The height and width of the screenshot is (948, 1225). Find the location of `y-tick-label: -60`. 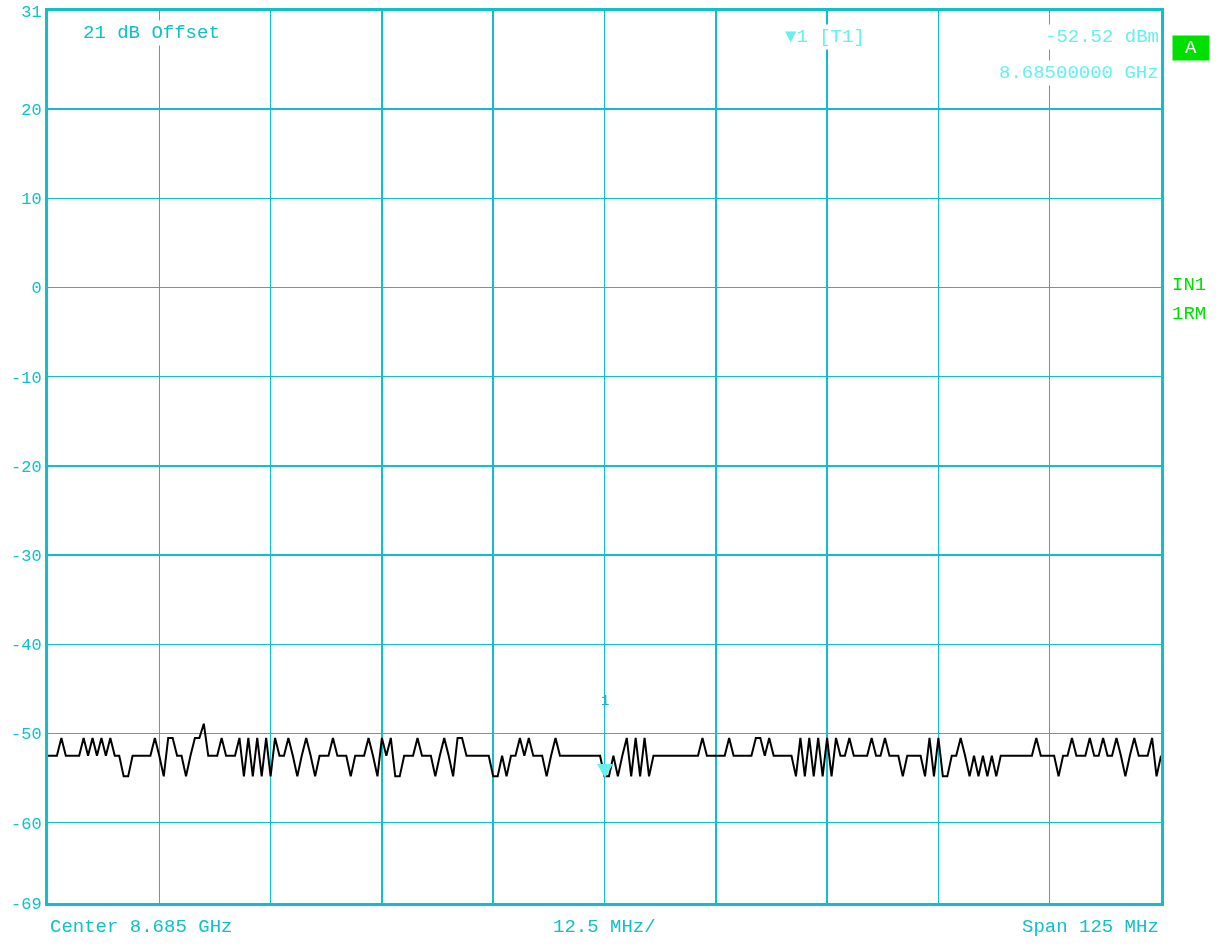

y-tick-label: -60 is located at coordinates (26, 824).